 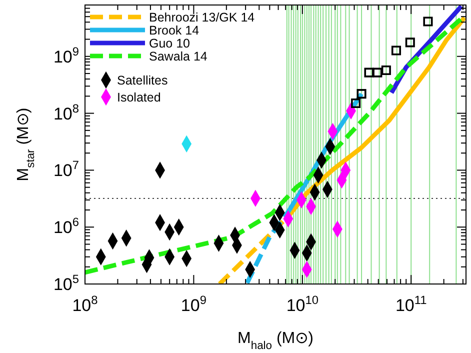 I want to click on y-tick-label: 10$^{7}$, so click(x=66, y=169).